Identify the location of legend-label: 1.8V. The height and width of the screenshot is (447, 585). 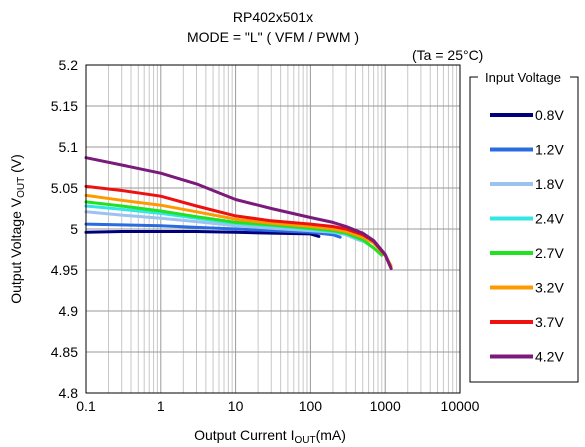
(549, 184).